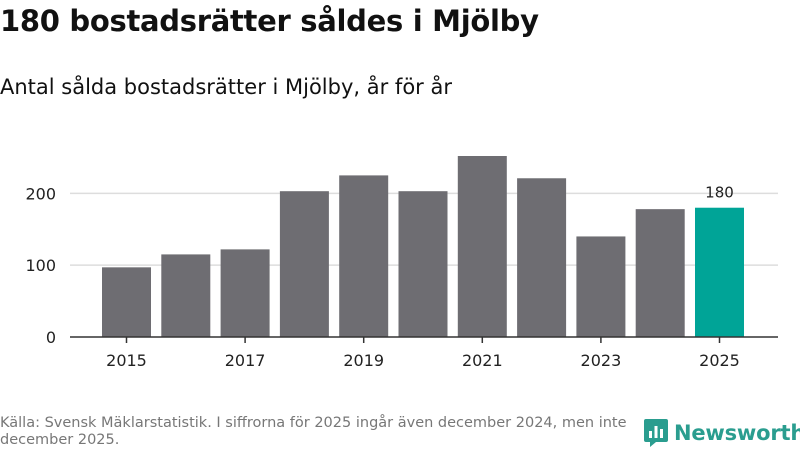 The height and width of the screenshot is (450, 800). I want to click on x-tick-label: 2015, so click(126, 360).